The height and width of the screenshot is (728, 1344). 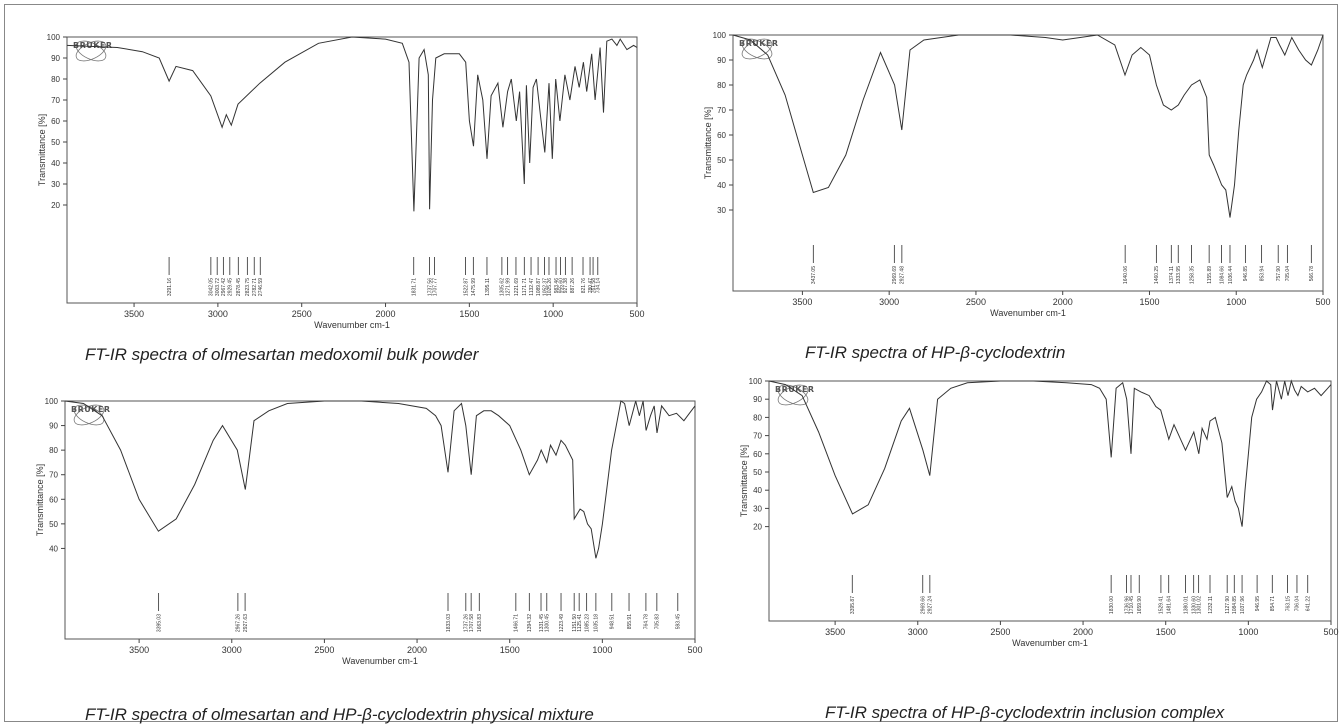 I want to click on peak-label: 1305.62, so click(x=503, y=287).